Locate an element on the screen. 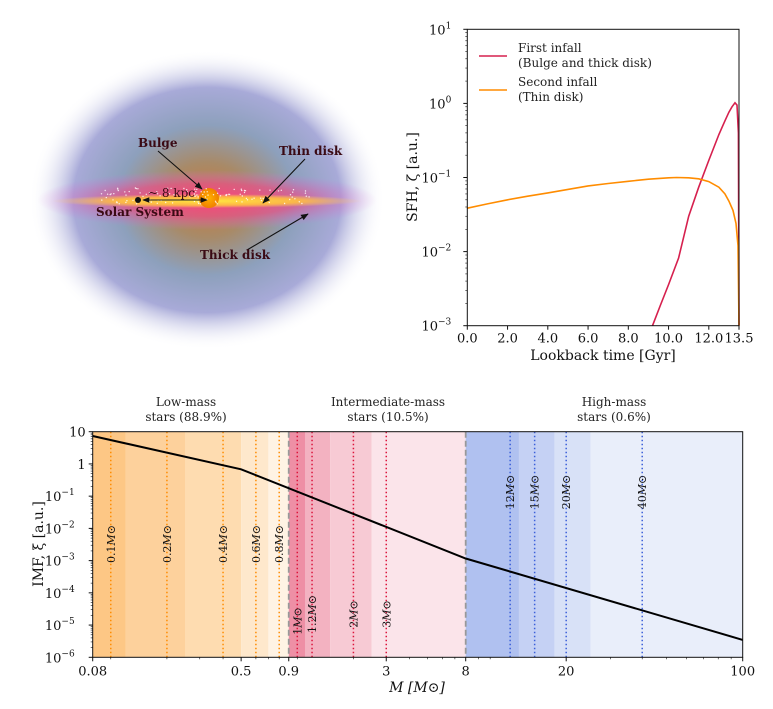 The width and height of the screenshot is (773, 709). imf-x-tick-label: 100 is located at coordinates (742, 671).